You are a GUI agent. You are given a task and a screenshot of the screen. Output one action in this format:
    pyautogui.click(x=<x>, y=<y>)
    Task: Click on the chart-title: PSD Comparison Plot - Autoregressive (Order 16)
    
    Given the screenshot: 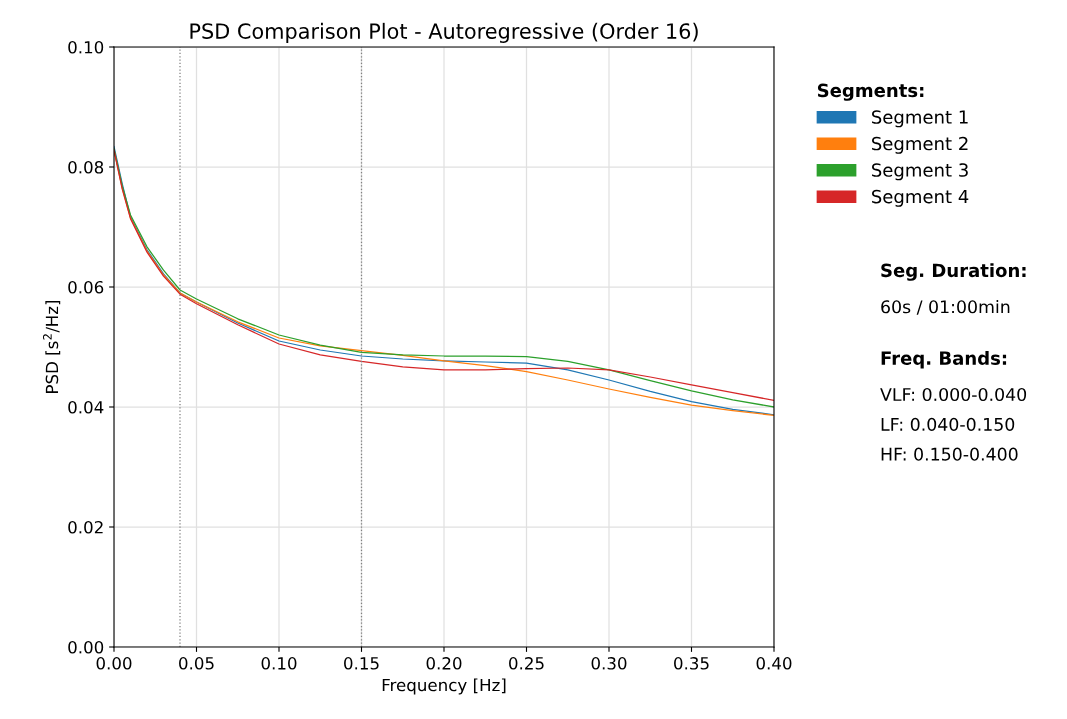 What is the action you would take?
    pyautogui.click(x=444, y=32)
    